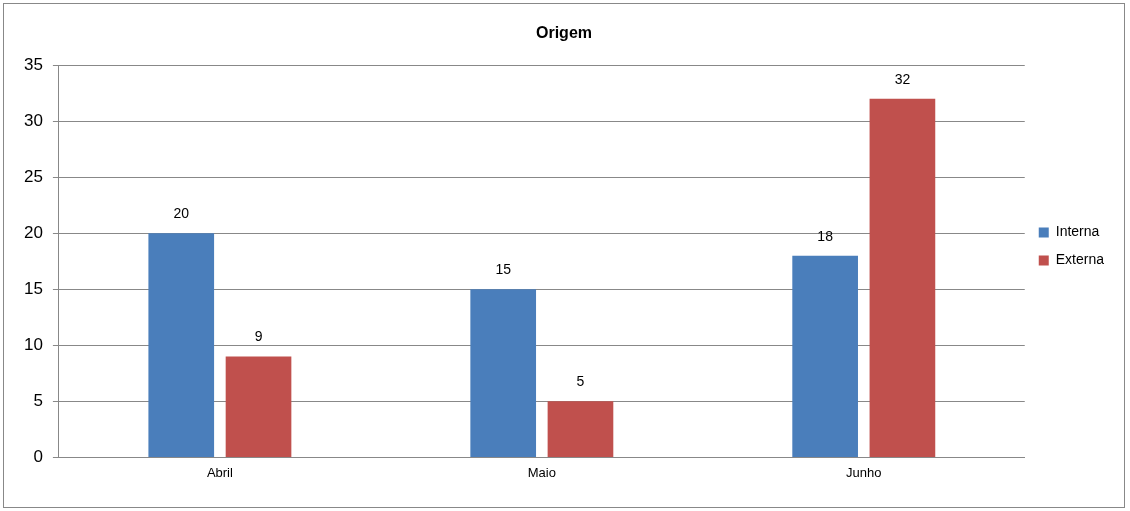 The image size is (1130, 511). Describe the element at coordinates (181, 213) in the screenshot. I see `data-label: 20` at that location.